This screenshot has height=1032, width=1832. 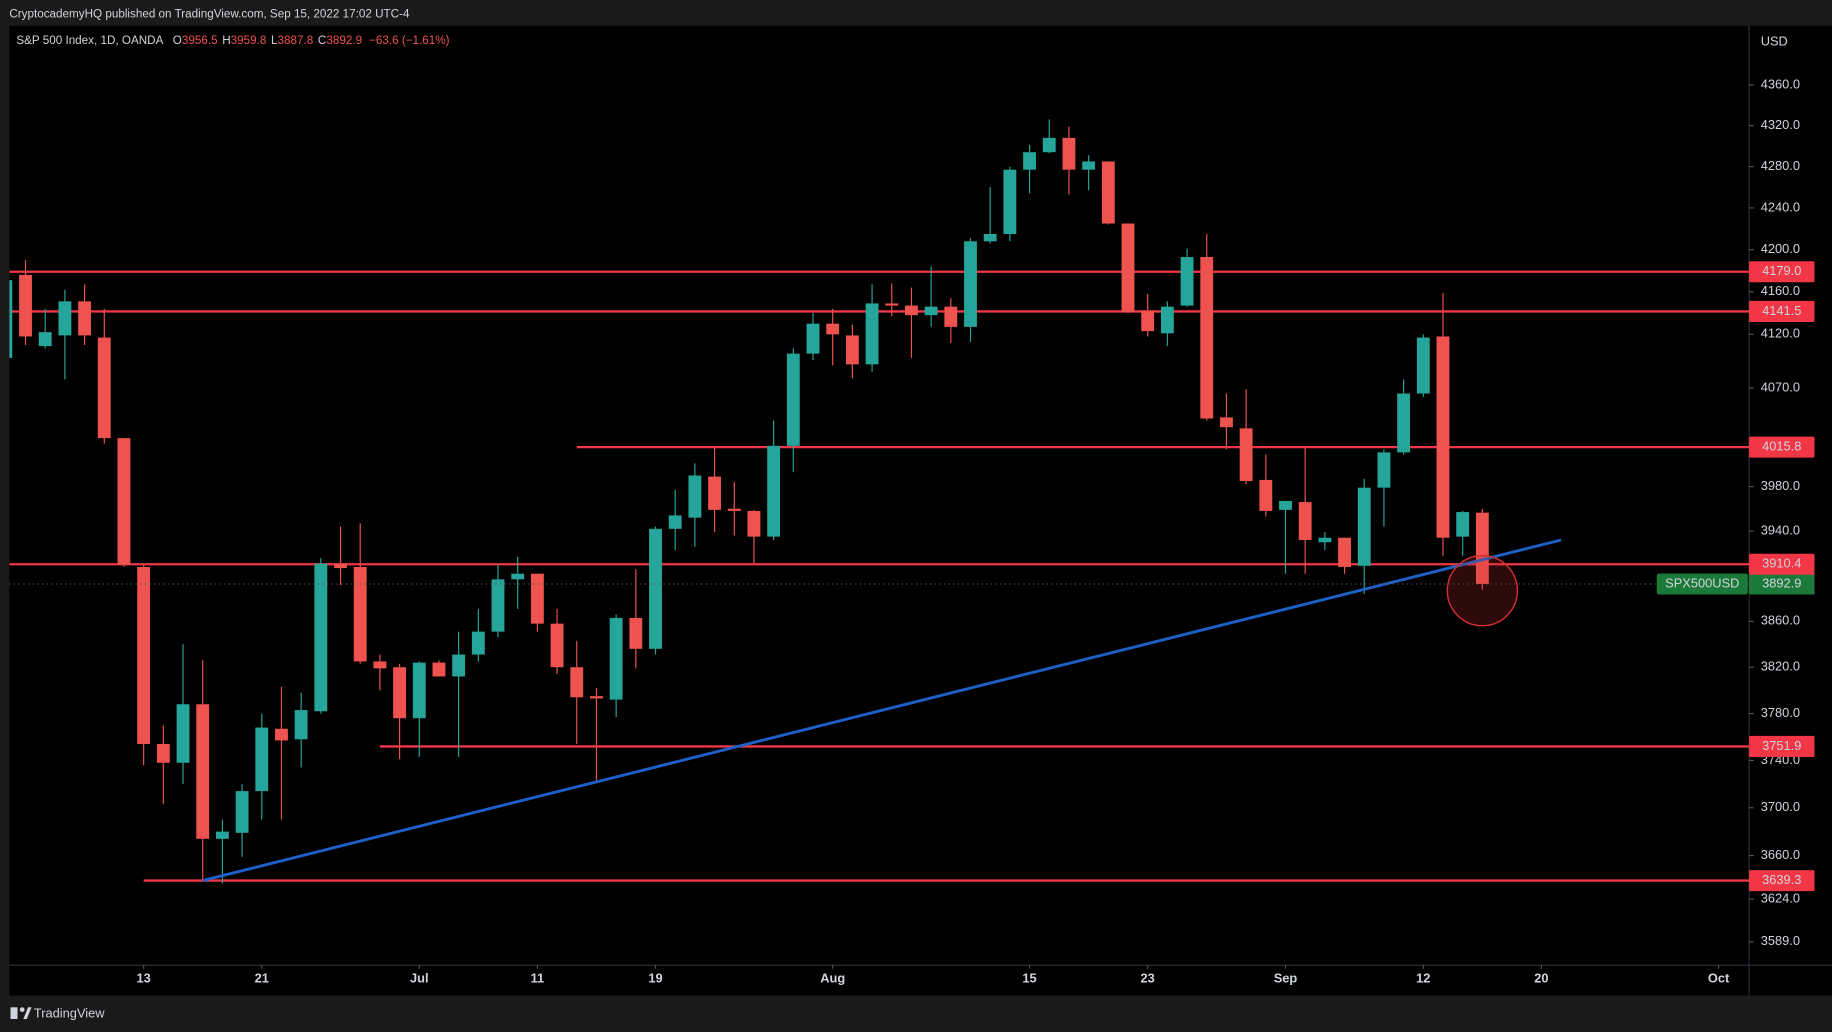 I want to click on y-tick-label: 4320.0, so click(x=1780, y=124).